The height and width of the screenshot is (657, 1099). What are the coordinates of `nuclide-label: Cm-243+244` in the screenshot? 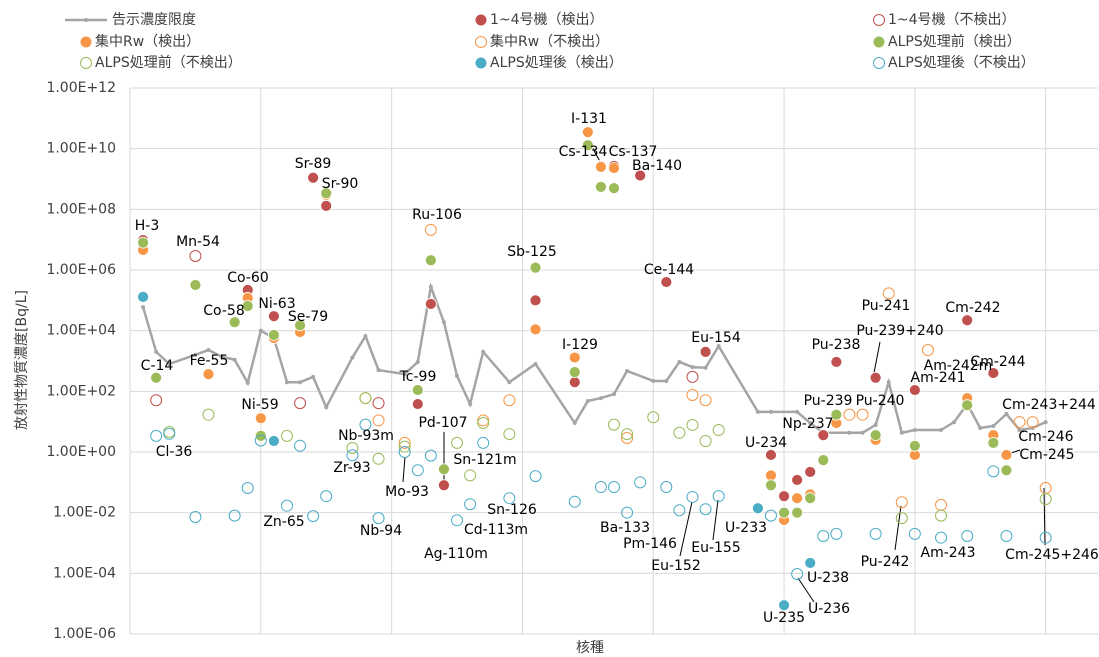 It's located at (1049, 405).